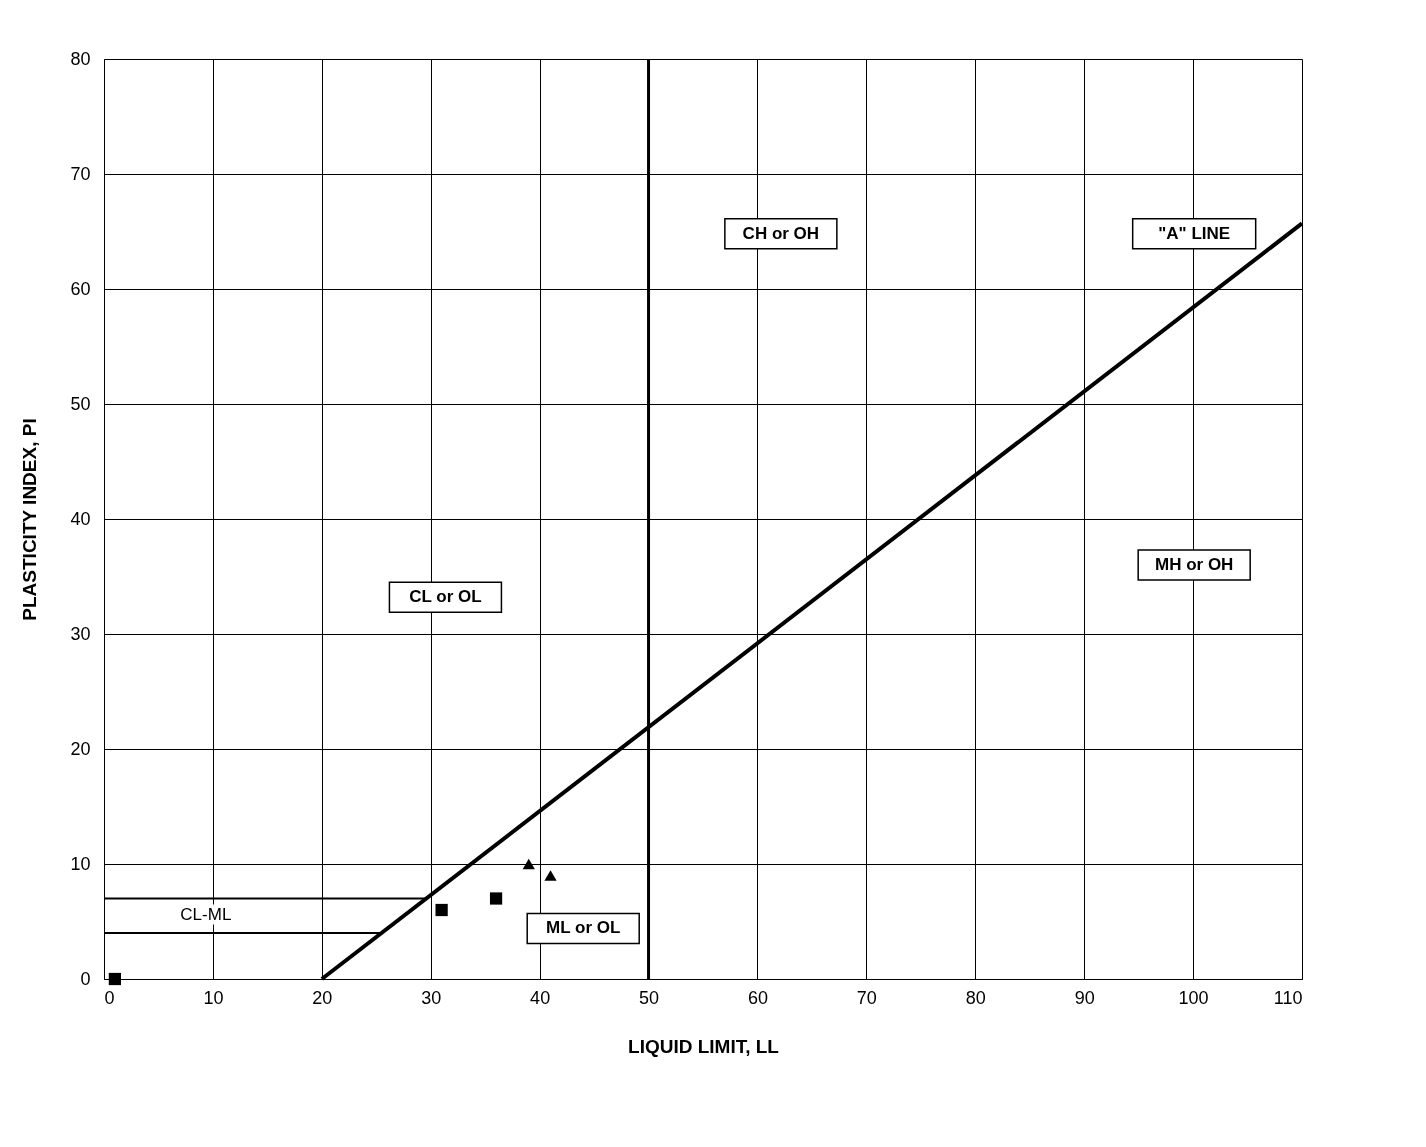  Describe the element at coordinates (975, 997) in the screenshot. I see `x-tick-label: 80` at that location.